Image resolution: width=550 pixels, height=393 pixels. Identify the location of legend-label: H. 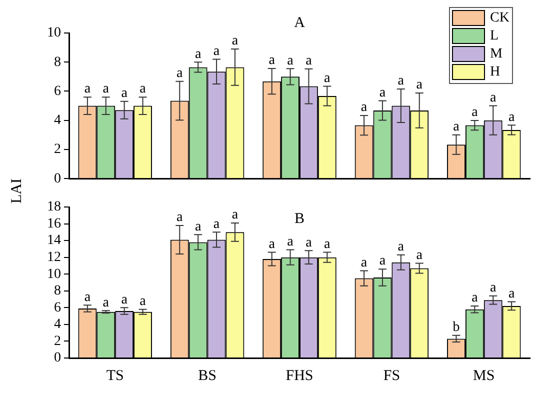
(495, 72).